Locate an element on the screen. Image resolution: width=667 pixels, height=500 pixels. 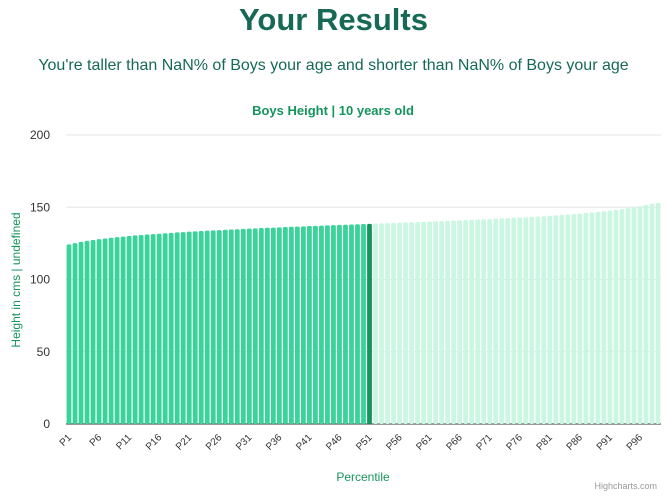
bar-P46 is located at coordinates (339, 324).